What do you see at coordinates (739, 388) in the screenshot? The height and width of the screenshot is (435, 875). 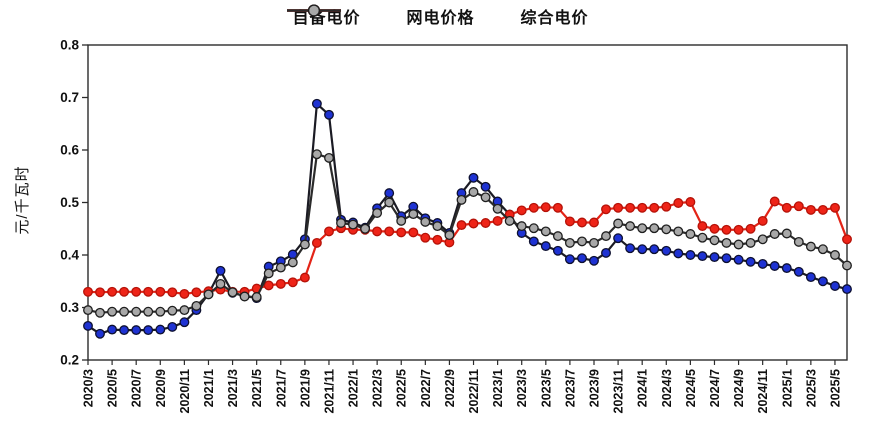 I see `x-tick-label: 2024/9` at bounding box center [739, 388].